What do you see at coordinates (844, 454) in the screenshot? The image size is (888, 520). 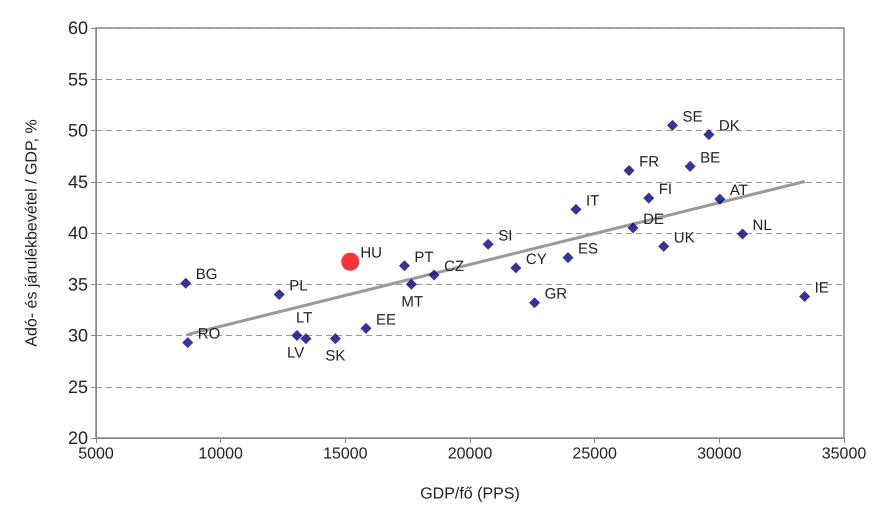 I see `x-tick-label: 35000` at bounding box center [844, 454].